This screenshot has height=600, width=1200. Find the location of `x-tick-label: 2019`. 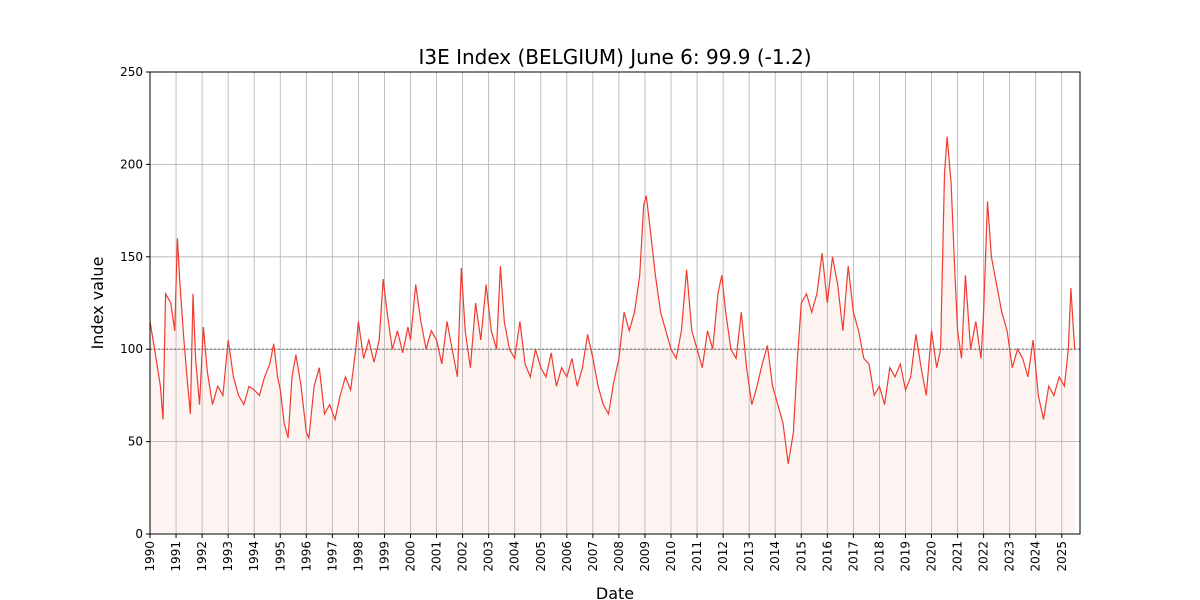

x-tick-label: 2019 is located at coordinates (905, 556).